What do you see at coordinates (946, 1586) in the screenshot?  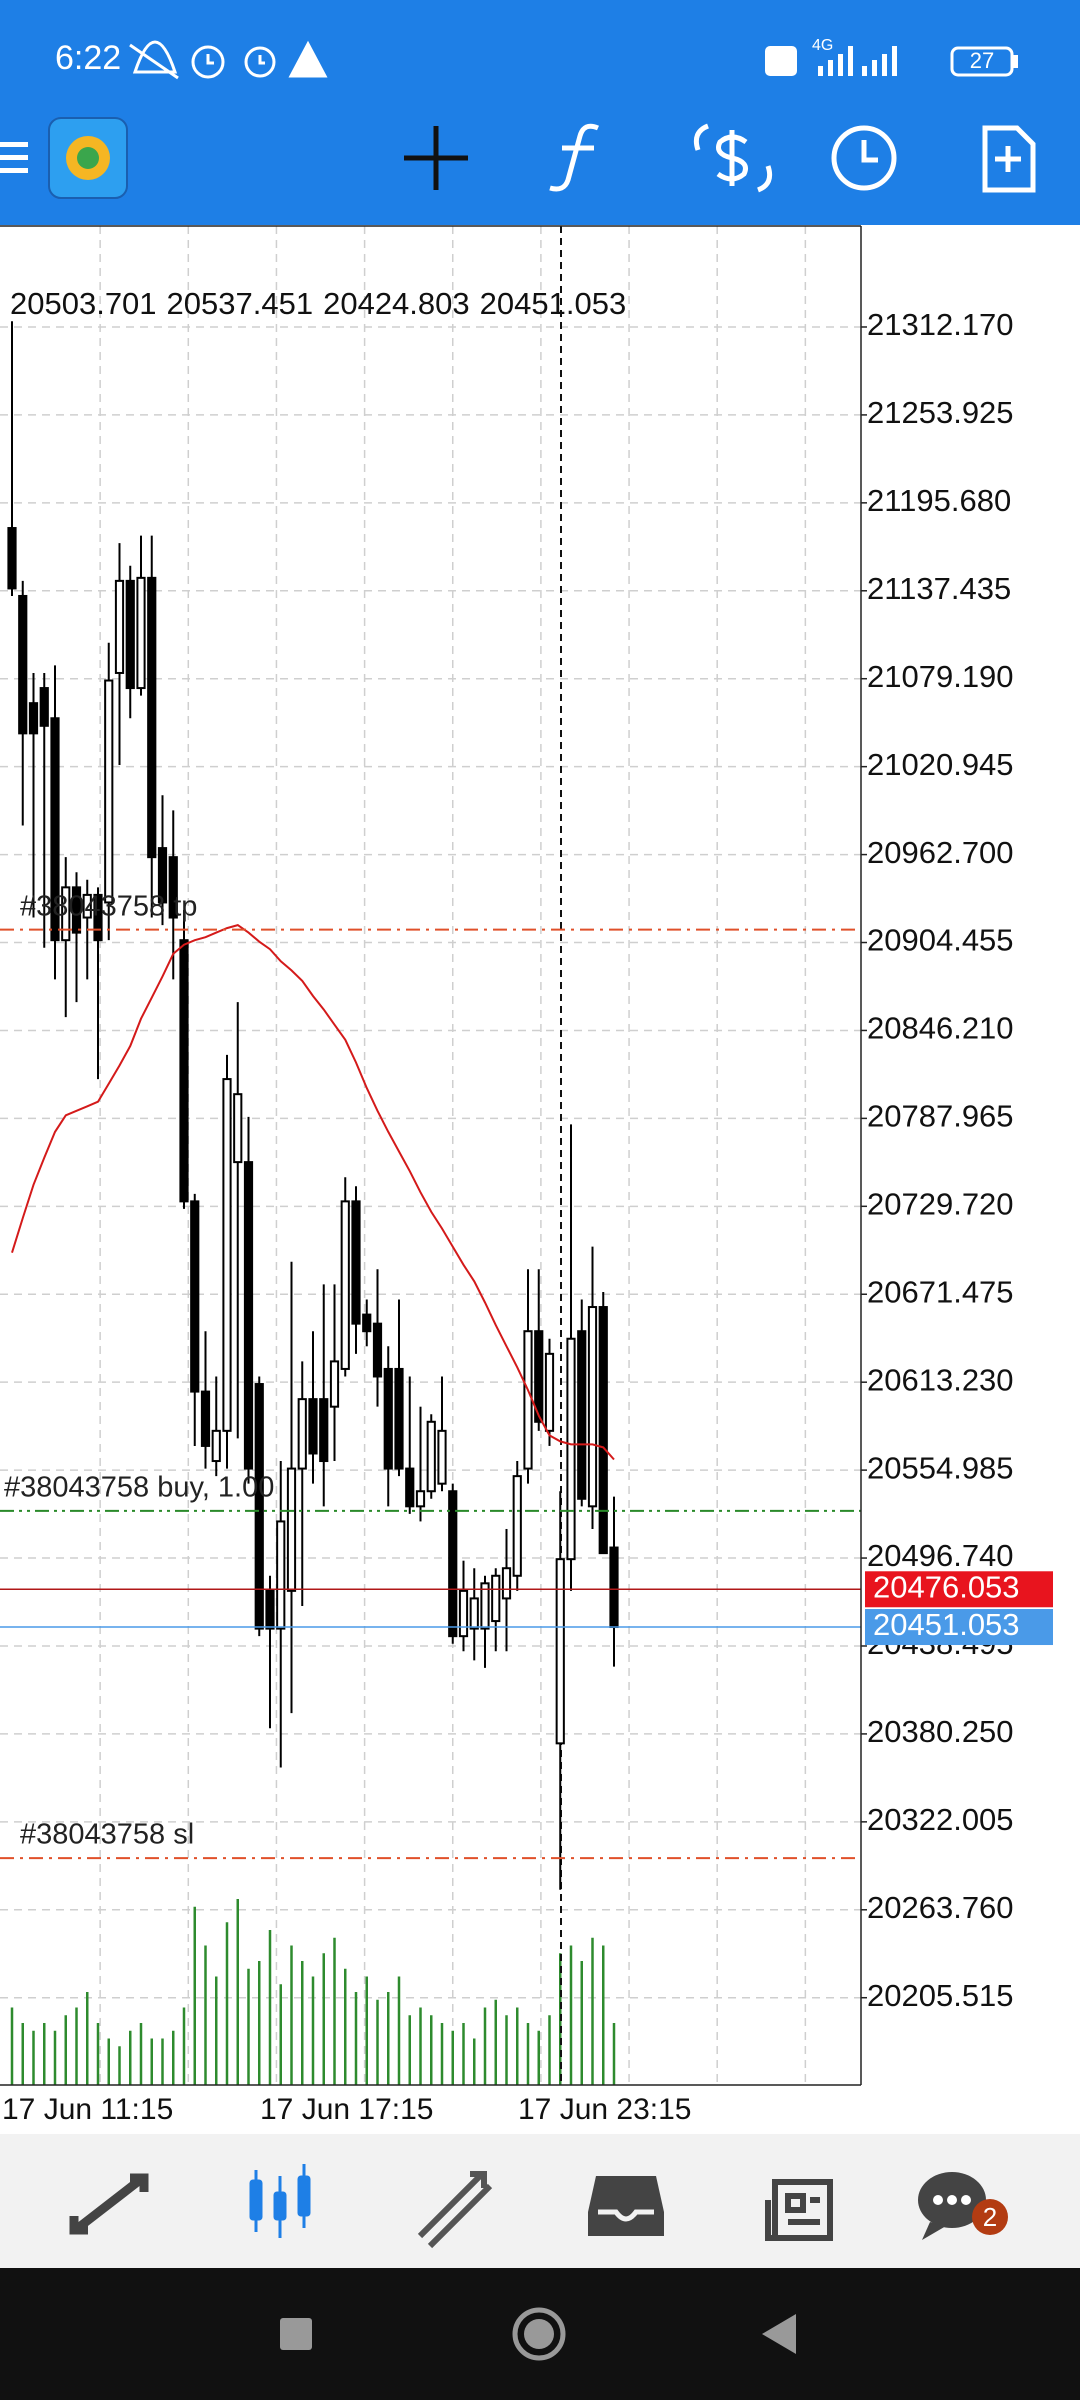 I see `ask-label: 20476.053` at bounding box center [946, 1586].